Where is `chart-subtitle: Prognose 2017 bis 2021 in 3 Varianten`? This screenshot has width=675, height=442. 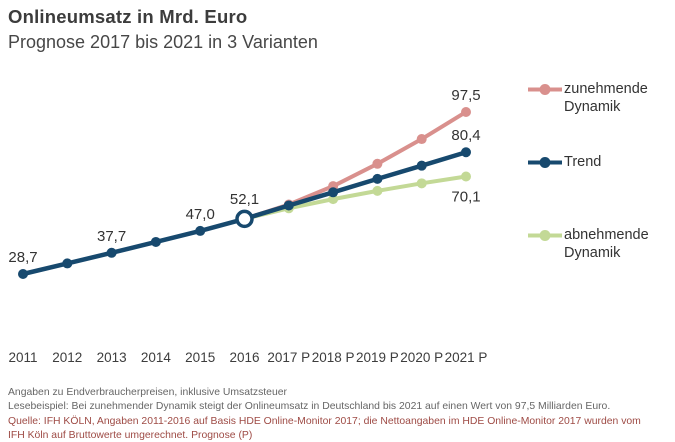 chart-subtitle: Prognose 2017 bis 2021 in 3 Varianten is located at coordinates (163, 42).